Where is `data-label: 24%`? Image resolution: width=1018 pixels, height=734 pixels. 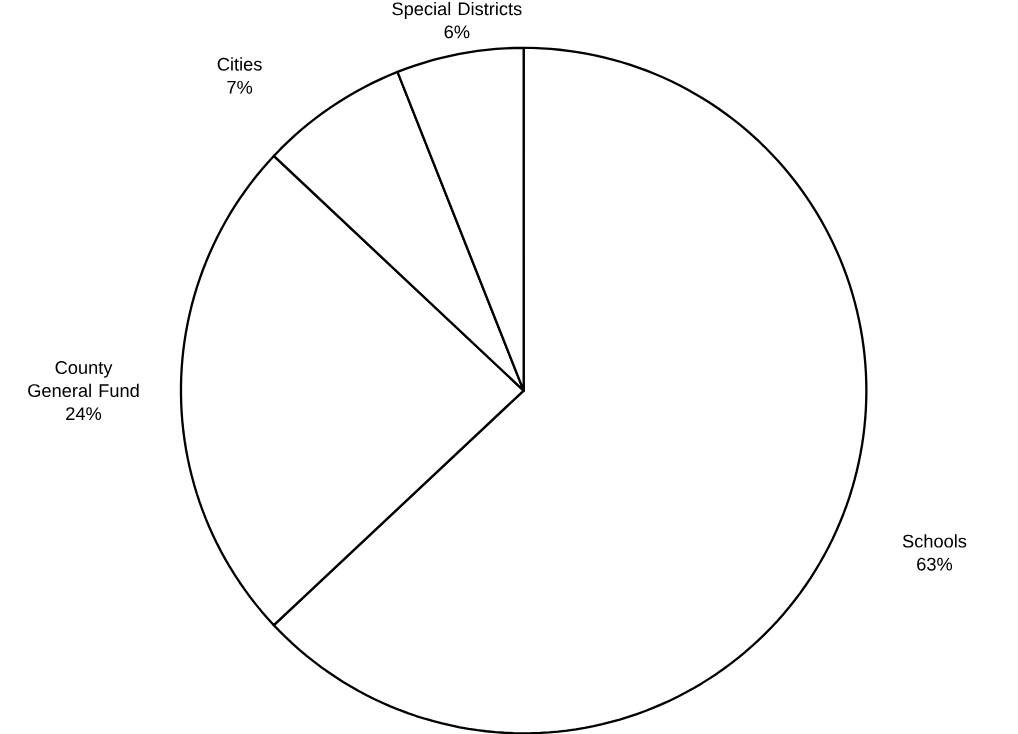
data-label: 24% is located at coordinates (84, 413).